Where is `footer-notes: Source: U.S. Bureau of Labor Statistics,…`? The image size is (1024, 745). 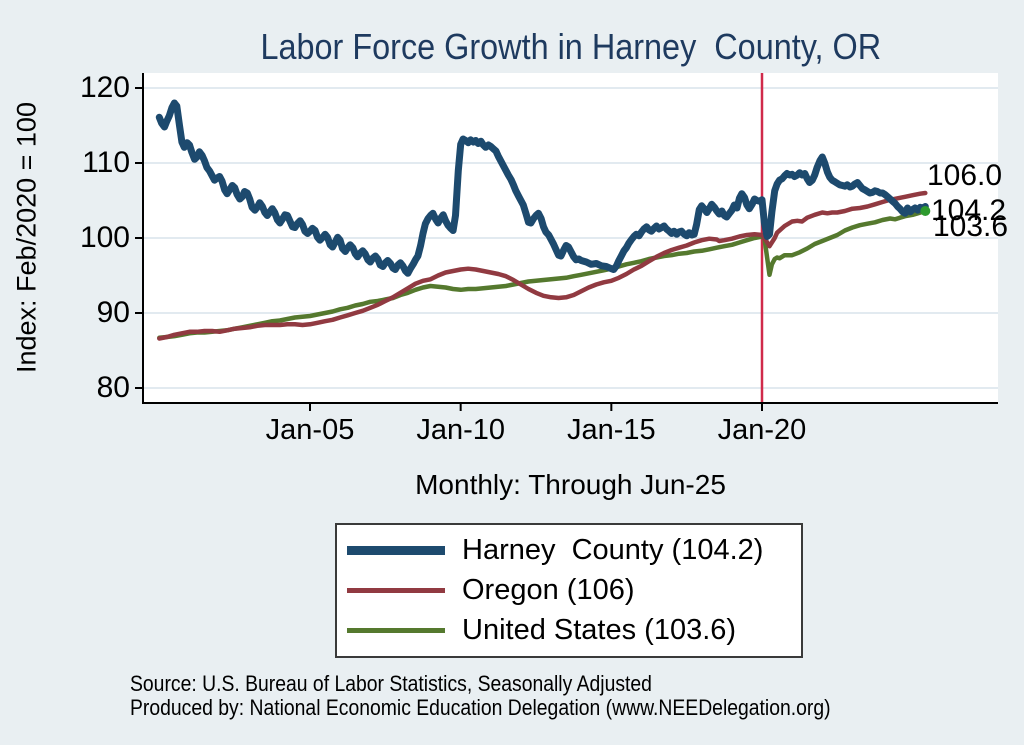
footer-notes: Source: U.S. Bureau of Labor Statistics,… is located at coordinates (528, 696).